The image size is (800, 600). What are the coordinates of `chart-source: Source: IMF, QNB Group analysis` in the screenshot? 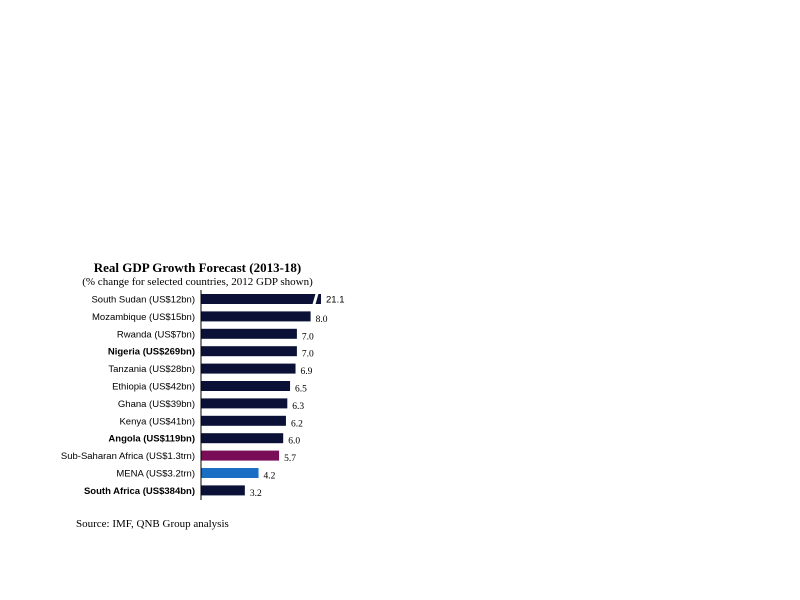 It's located at (152, 524).